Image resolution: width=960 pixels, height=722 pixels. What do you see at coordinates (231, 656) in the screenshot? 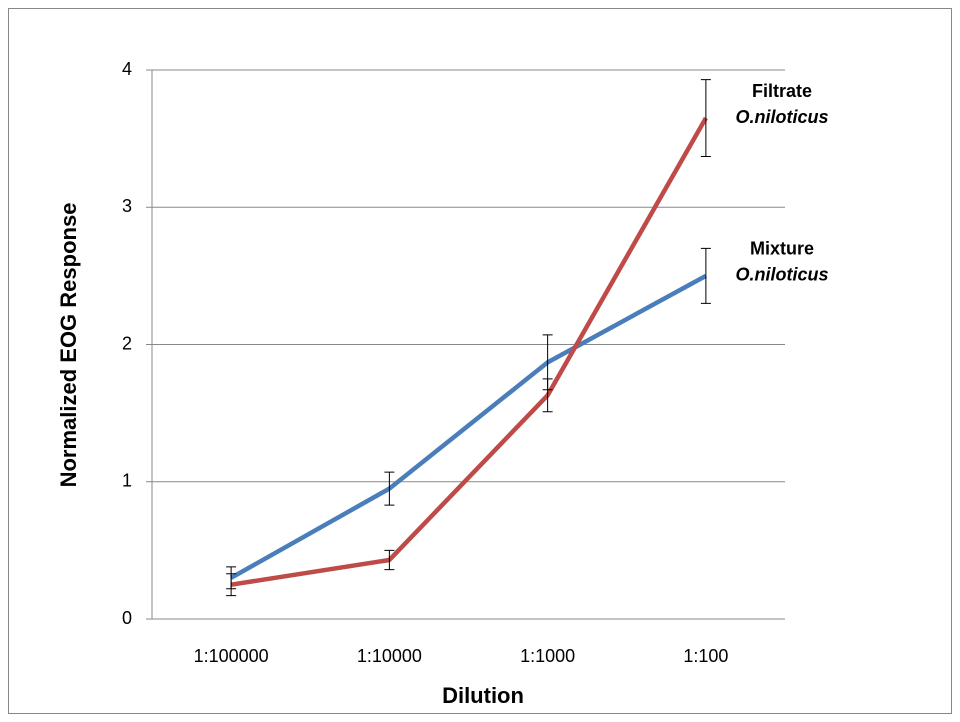
I see `x-tick-label: 1:100000` at bounding box center [231, 656].